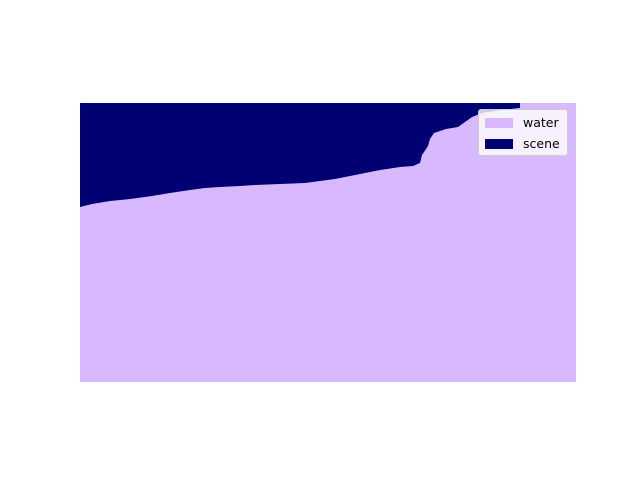  What do you see at coordinates (499, 144) in the screenshot?
I see `legend-swatch-scene` at bounding box center [499, 144].